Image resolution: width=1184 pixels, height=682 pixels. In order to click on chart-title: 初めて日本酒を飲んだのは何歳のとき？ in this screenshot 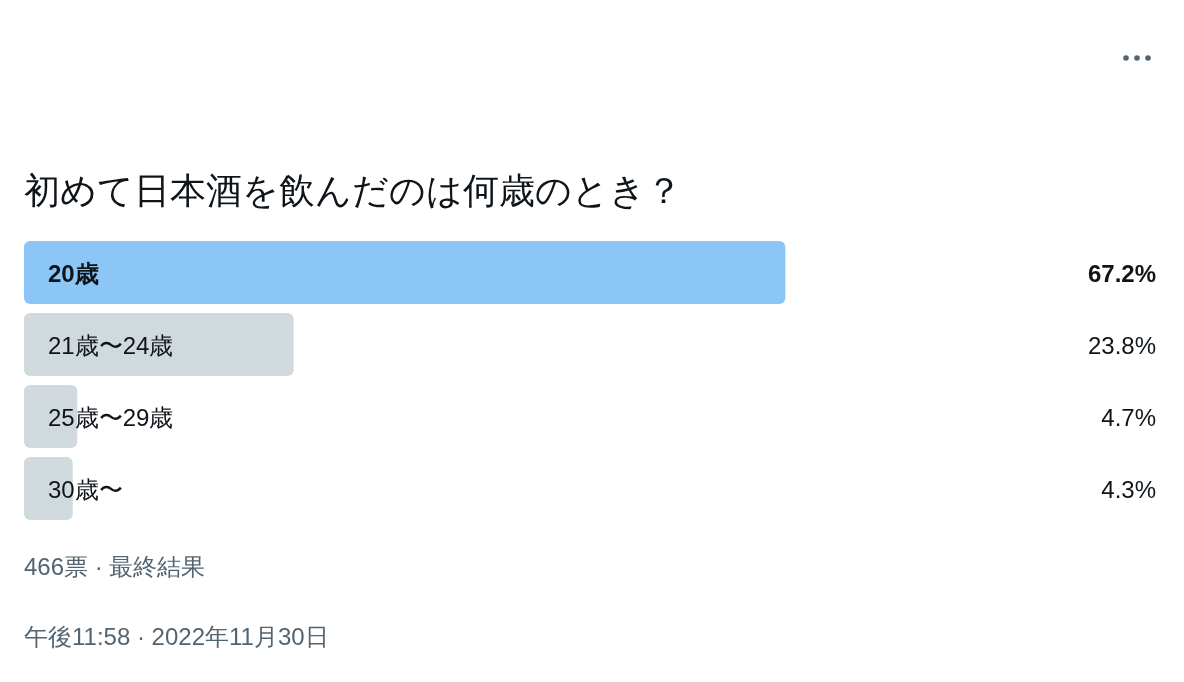, I will do `click(353, 190)`.